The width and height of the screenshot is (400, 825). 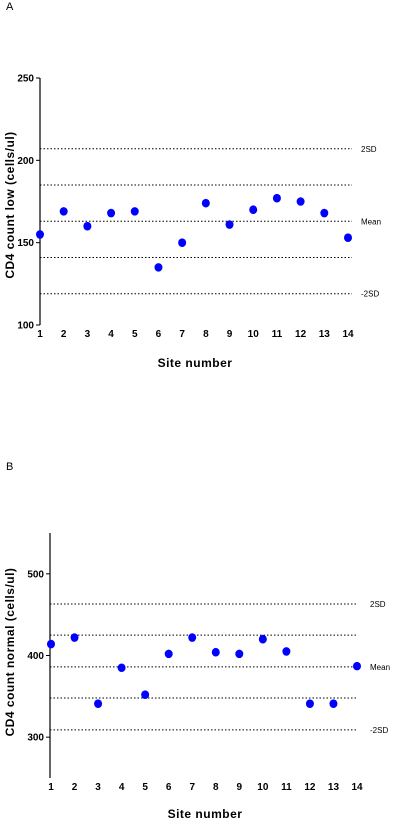 What do you see at coordinates (310, 787) in the screenshot?
I see `panel-b-x-tick-label: 12` at bounding box center [310, 787].